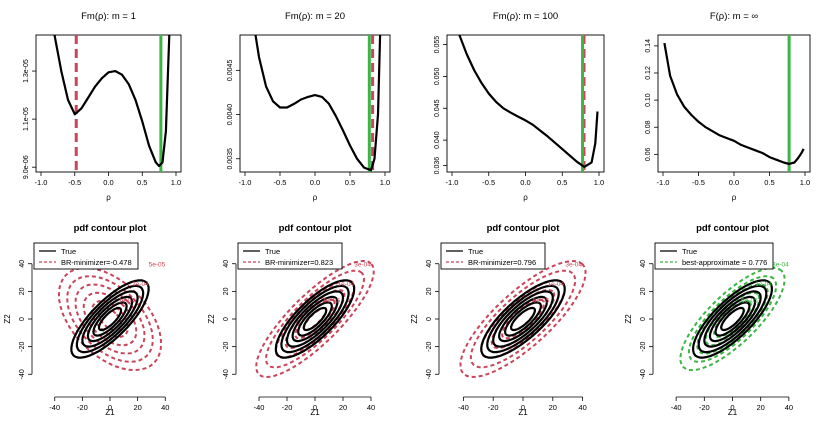  I want to click on x-tick-label: -20, so click(287, 407).